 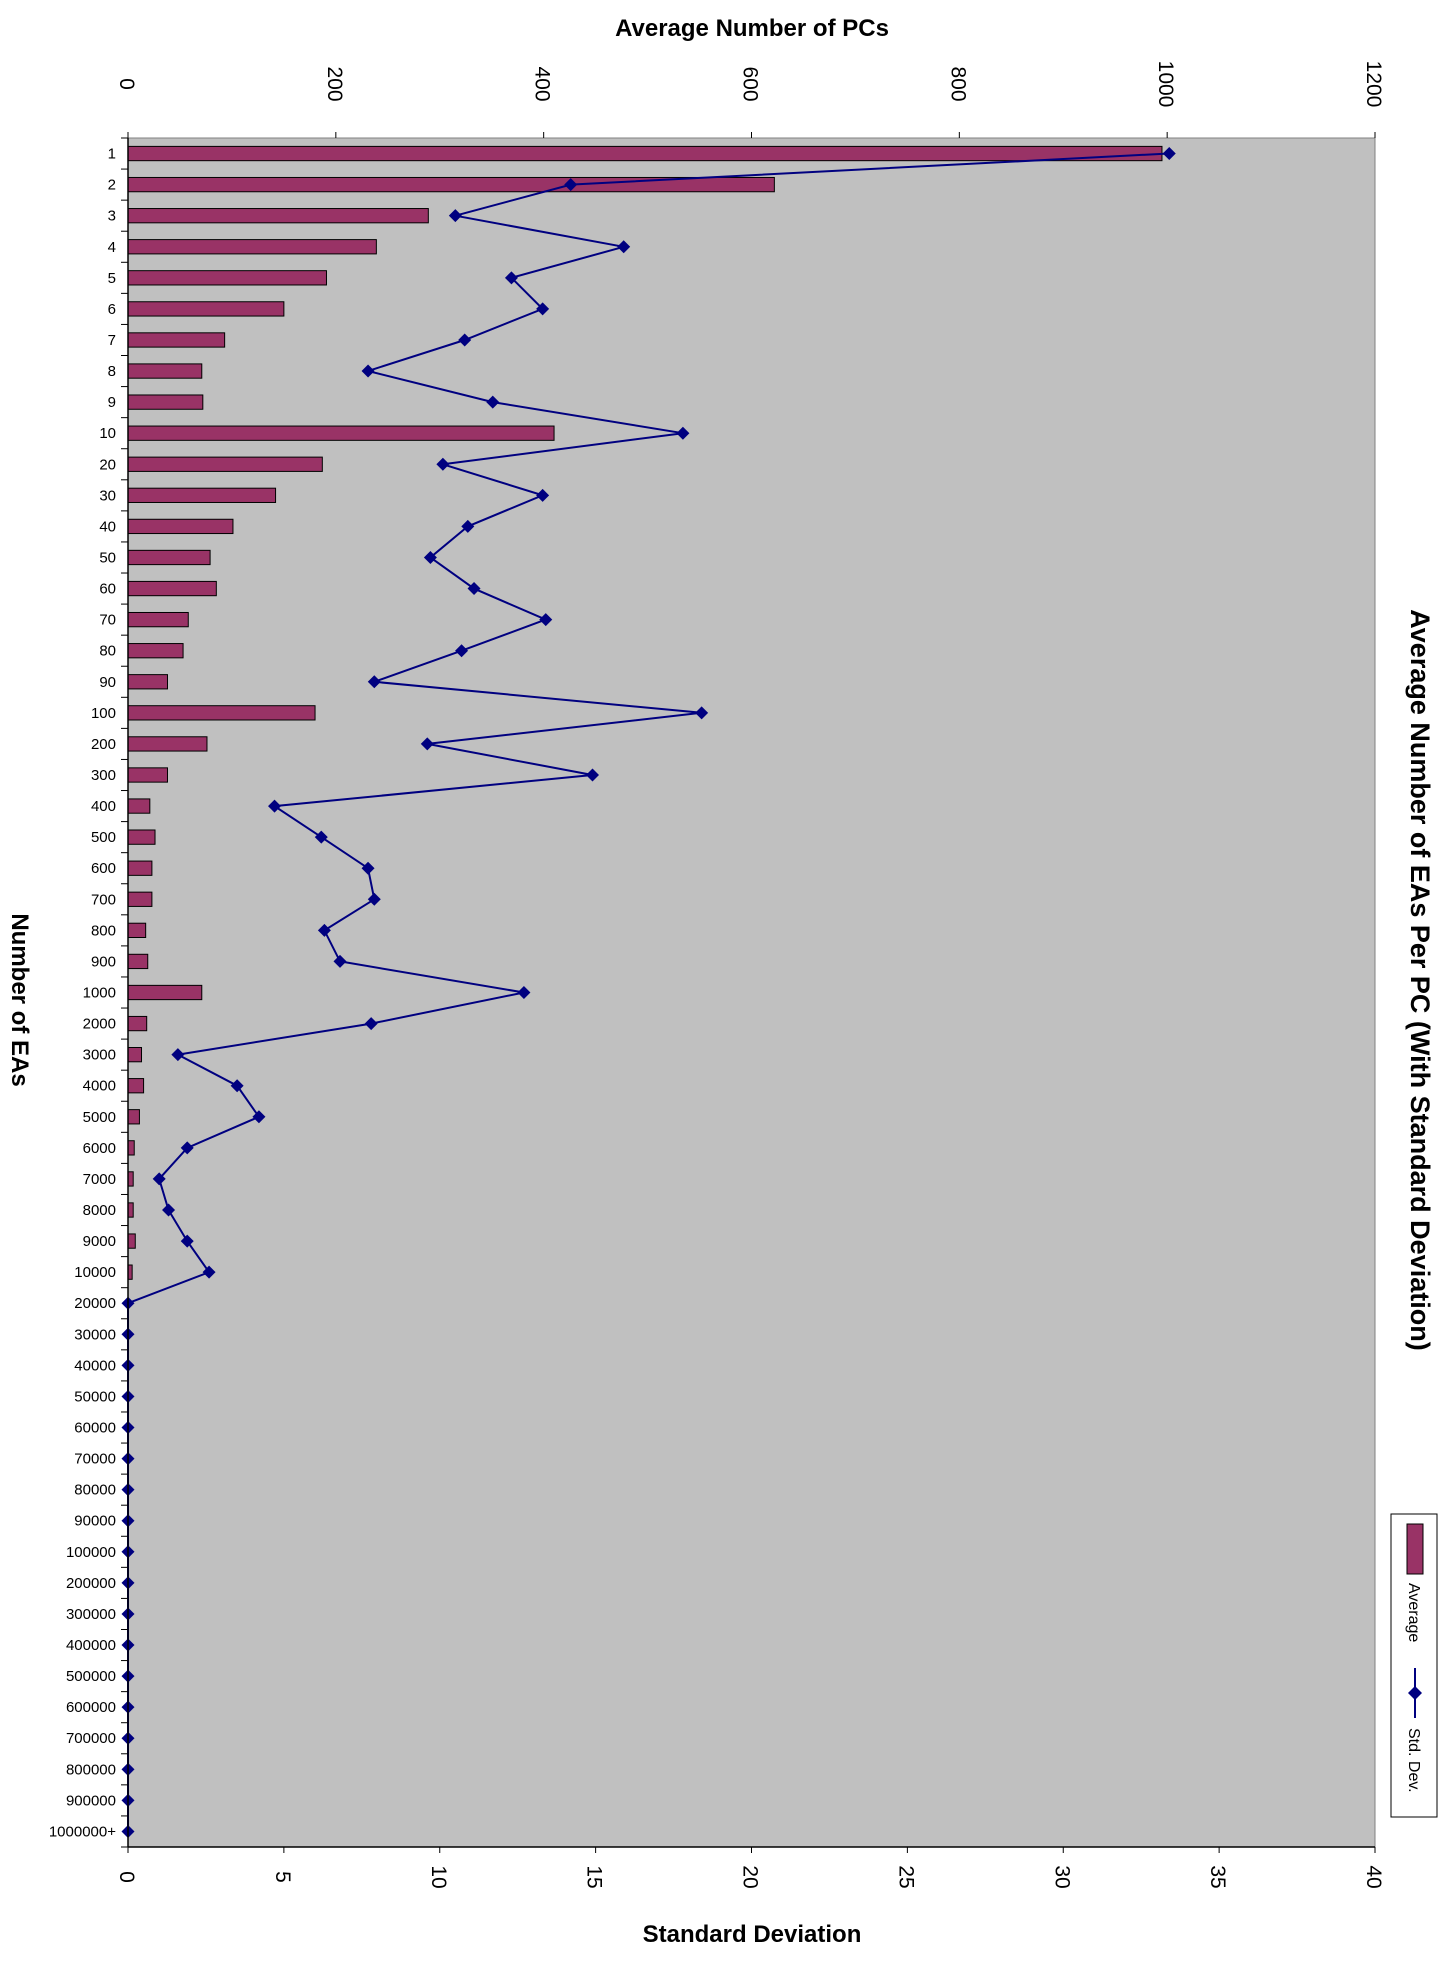 I want to click on category-label-500: 500, so click(x=103, y=837).